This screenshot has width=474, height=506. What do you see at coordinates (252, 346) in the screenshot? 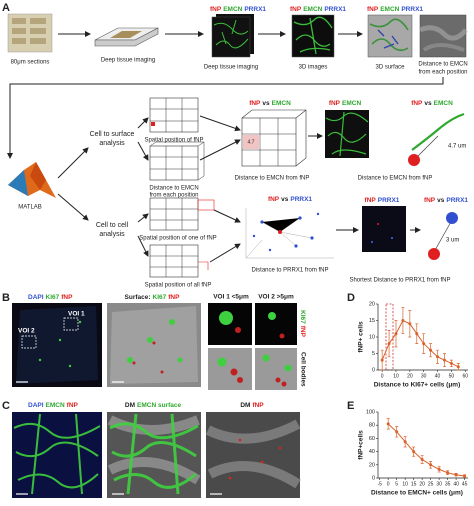
I see `zoom-images` at bounding box center [252, 346].